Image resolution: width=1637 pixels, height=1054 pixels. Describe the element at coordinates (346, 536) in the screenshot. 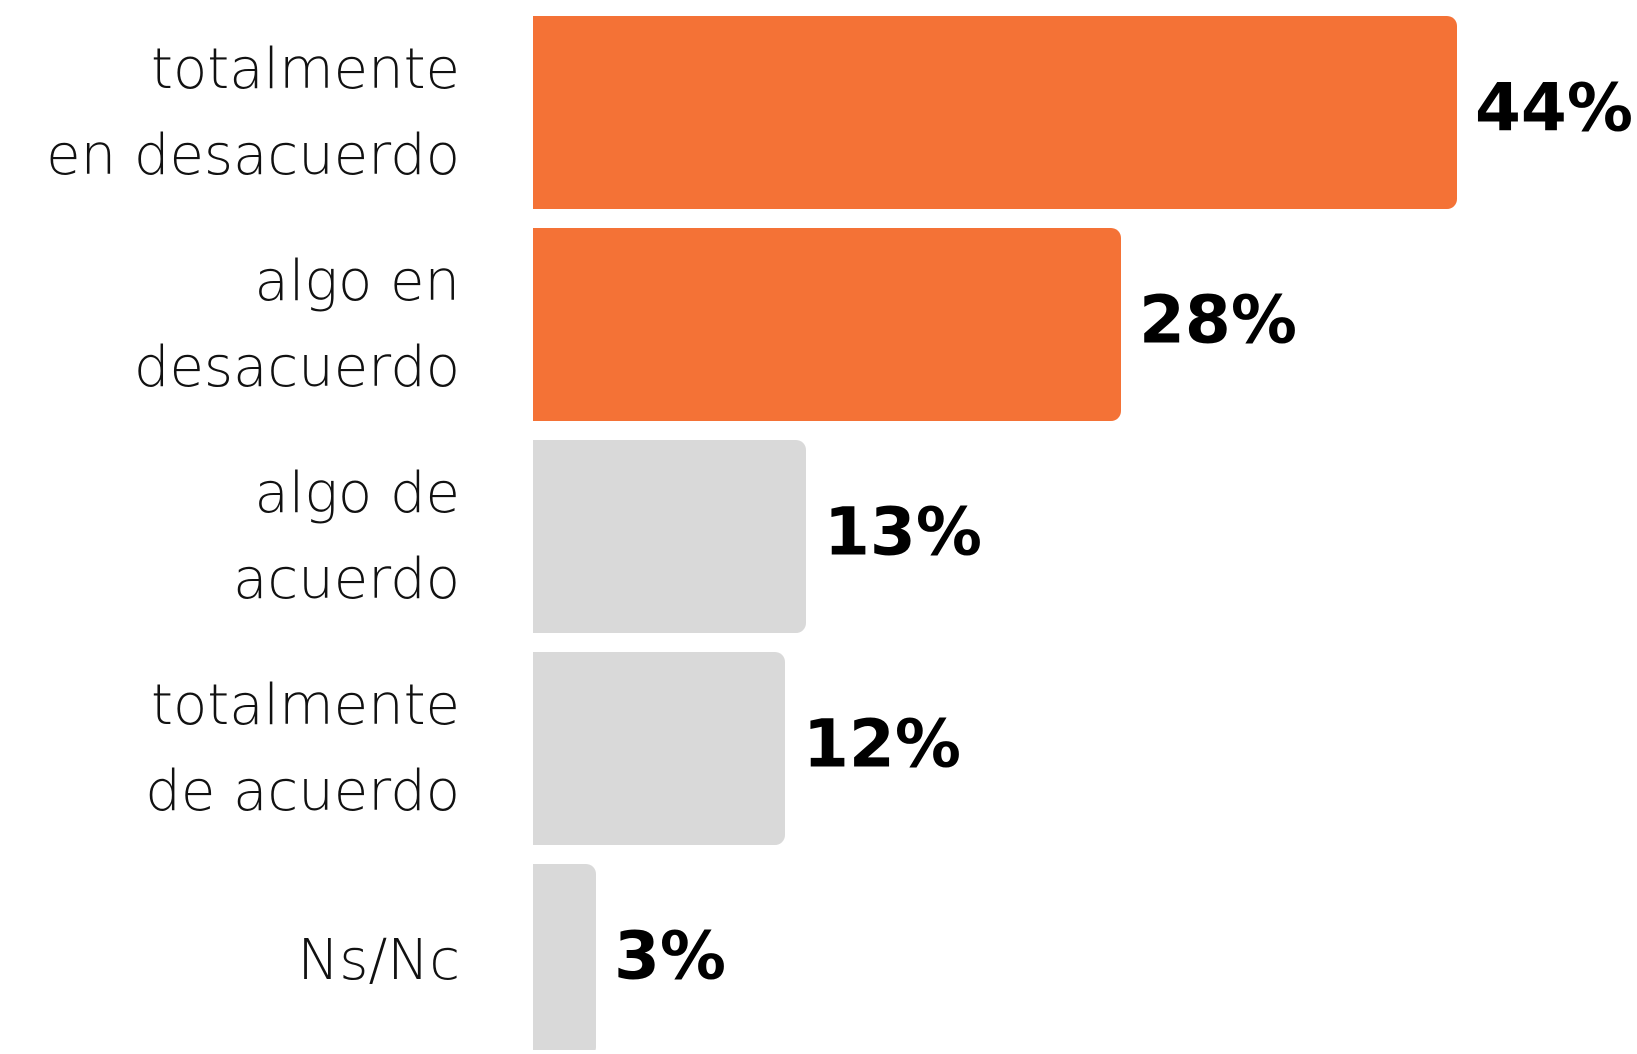

I see `category-label: algo de acuerdo` at that location.